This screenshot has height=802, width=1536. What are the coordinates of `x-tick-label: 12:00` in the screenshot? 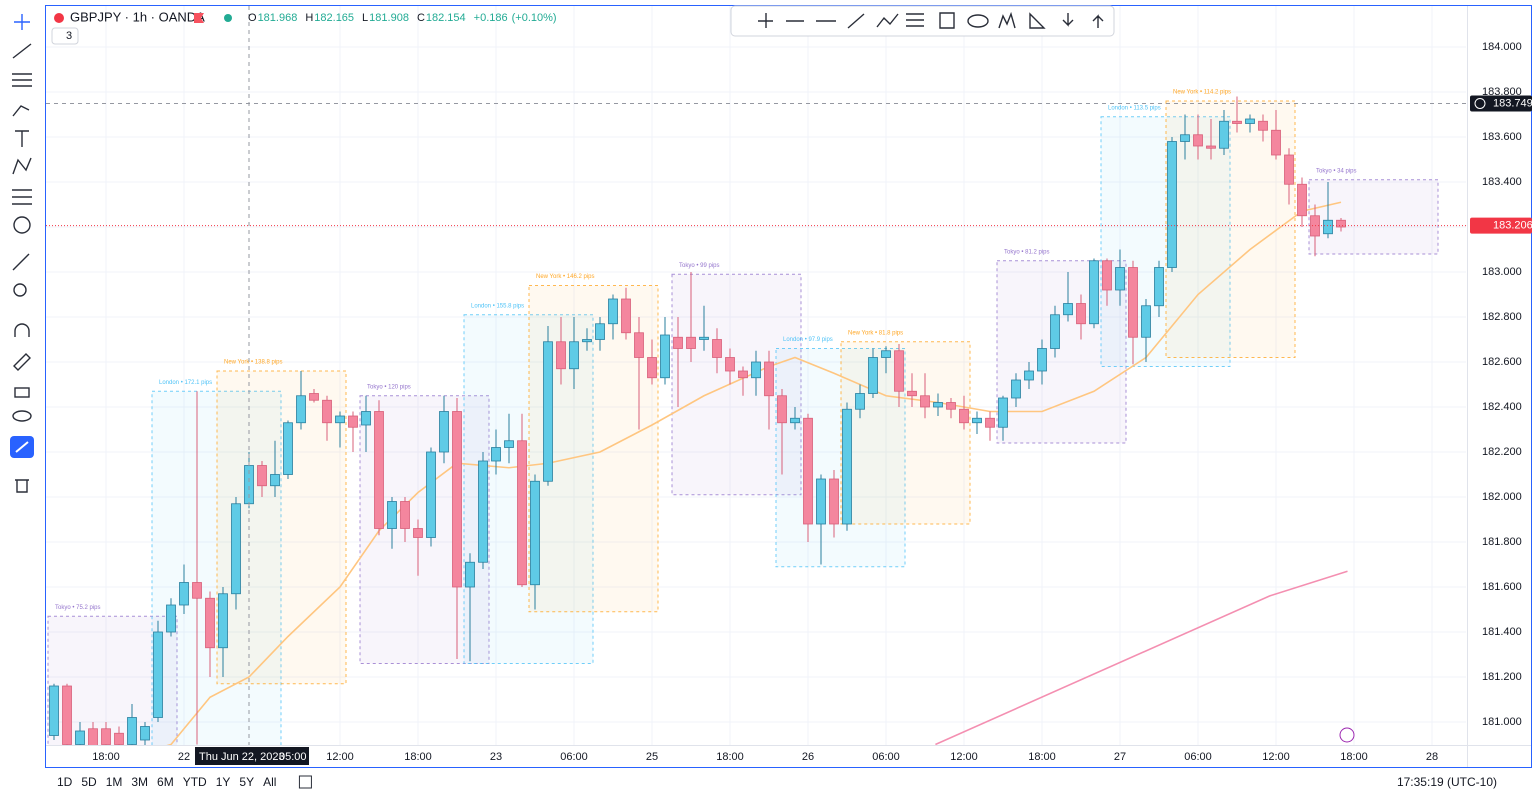 It's located at (1276, 757).